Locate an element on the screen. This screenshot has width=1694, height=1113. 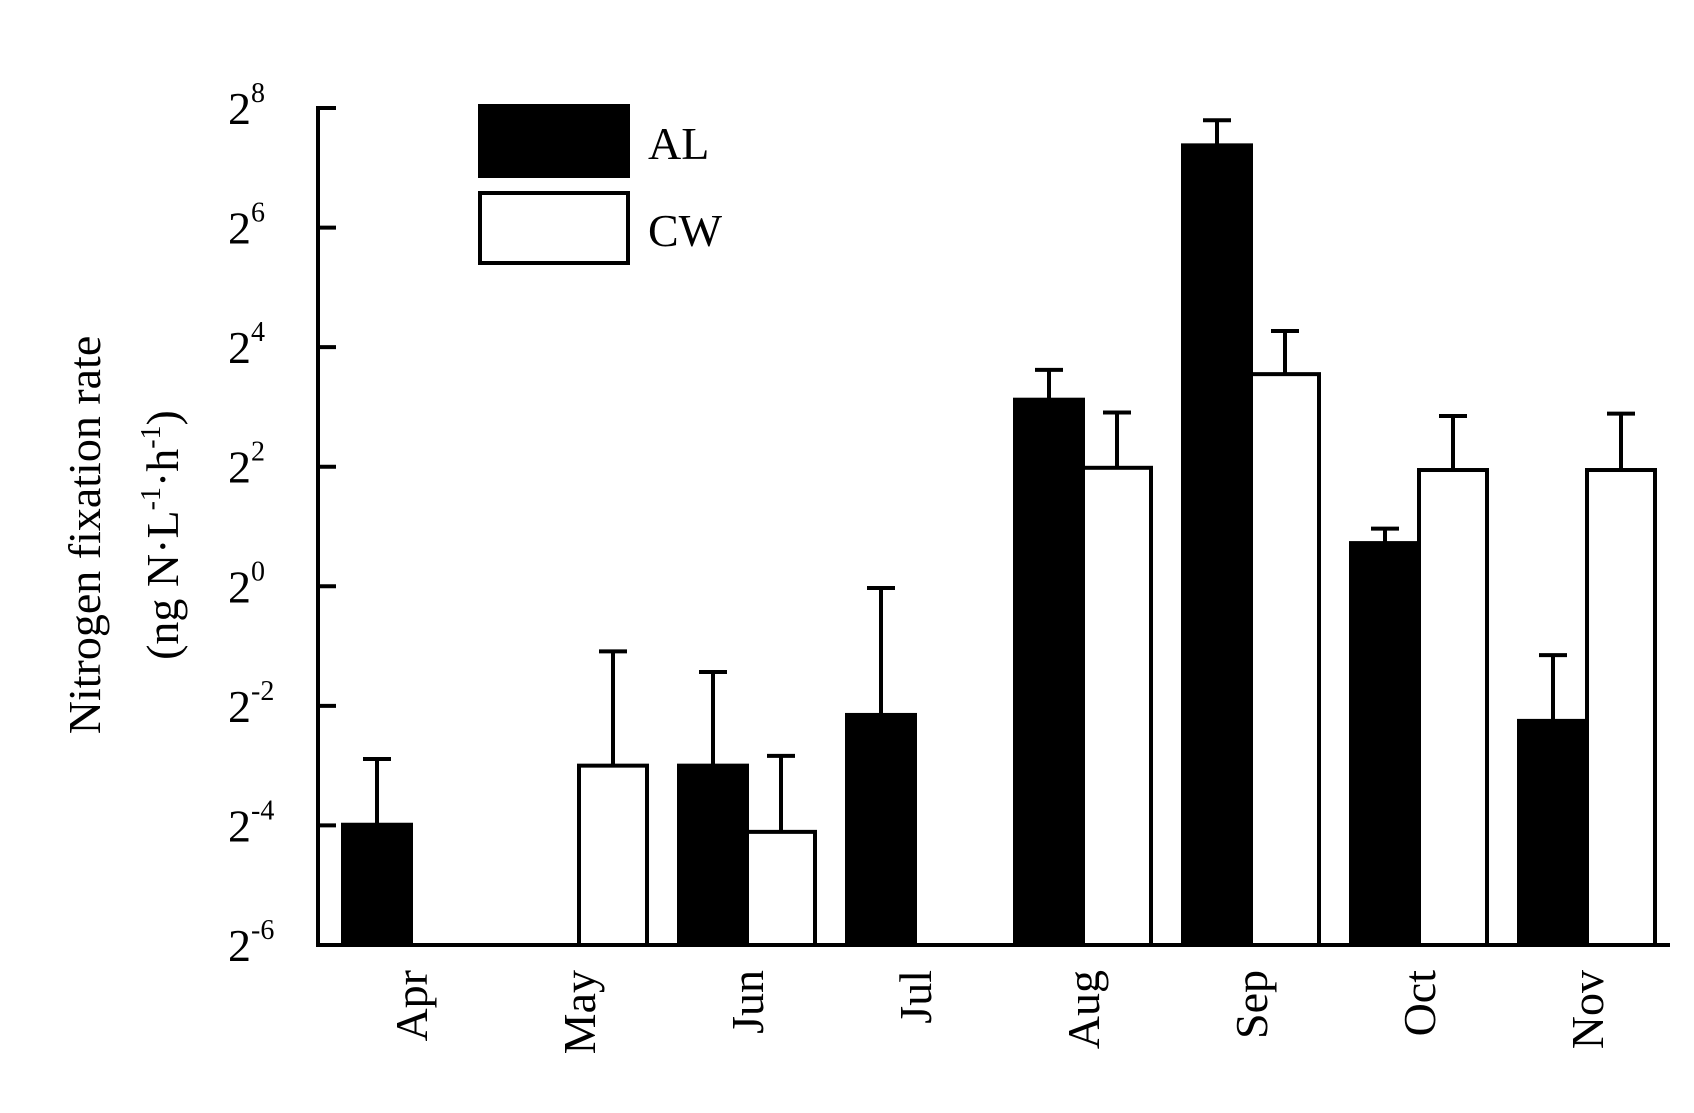
bar-al-jul is located at coordinates (881, 829).